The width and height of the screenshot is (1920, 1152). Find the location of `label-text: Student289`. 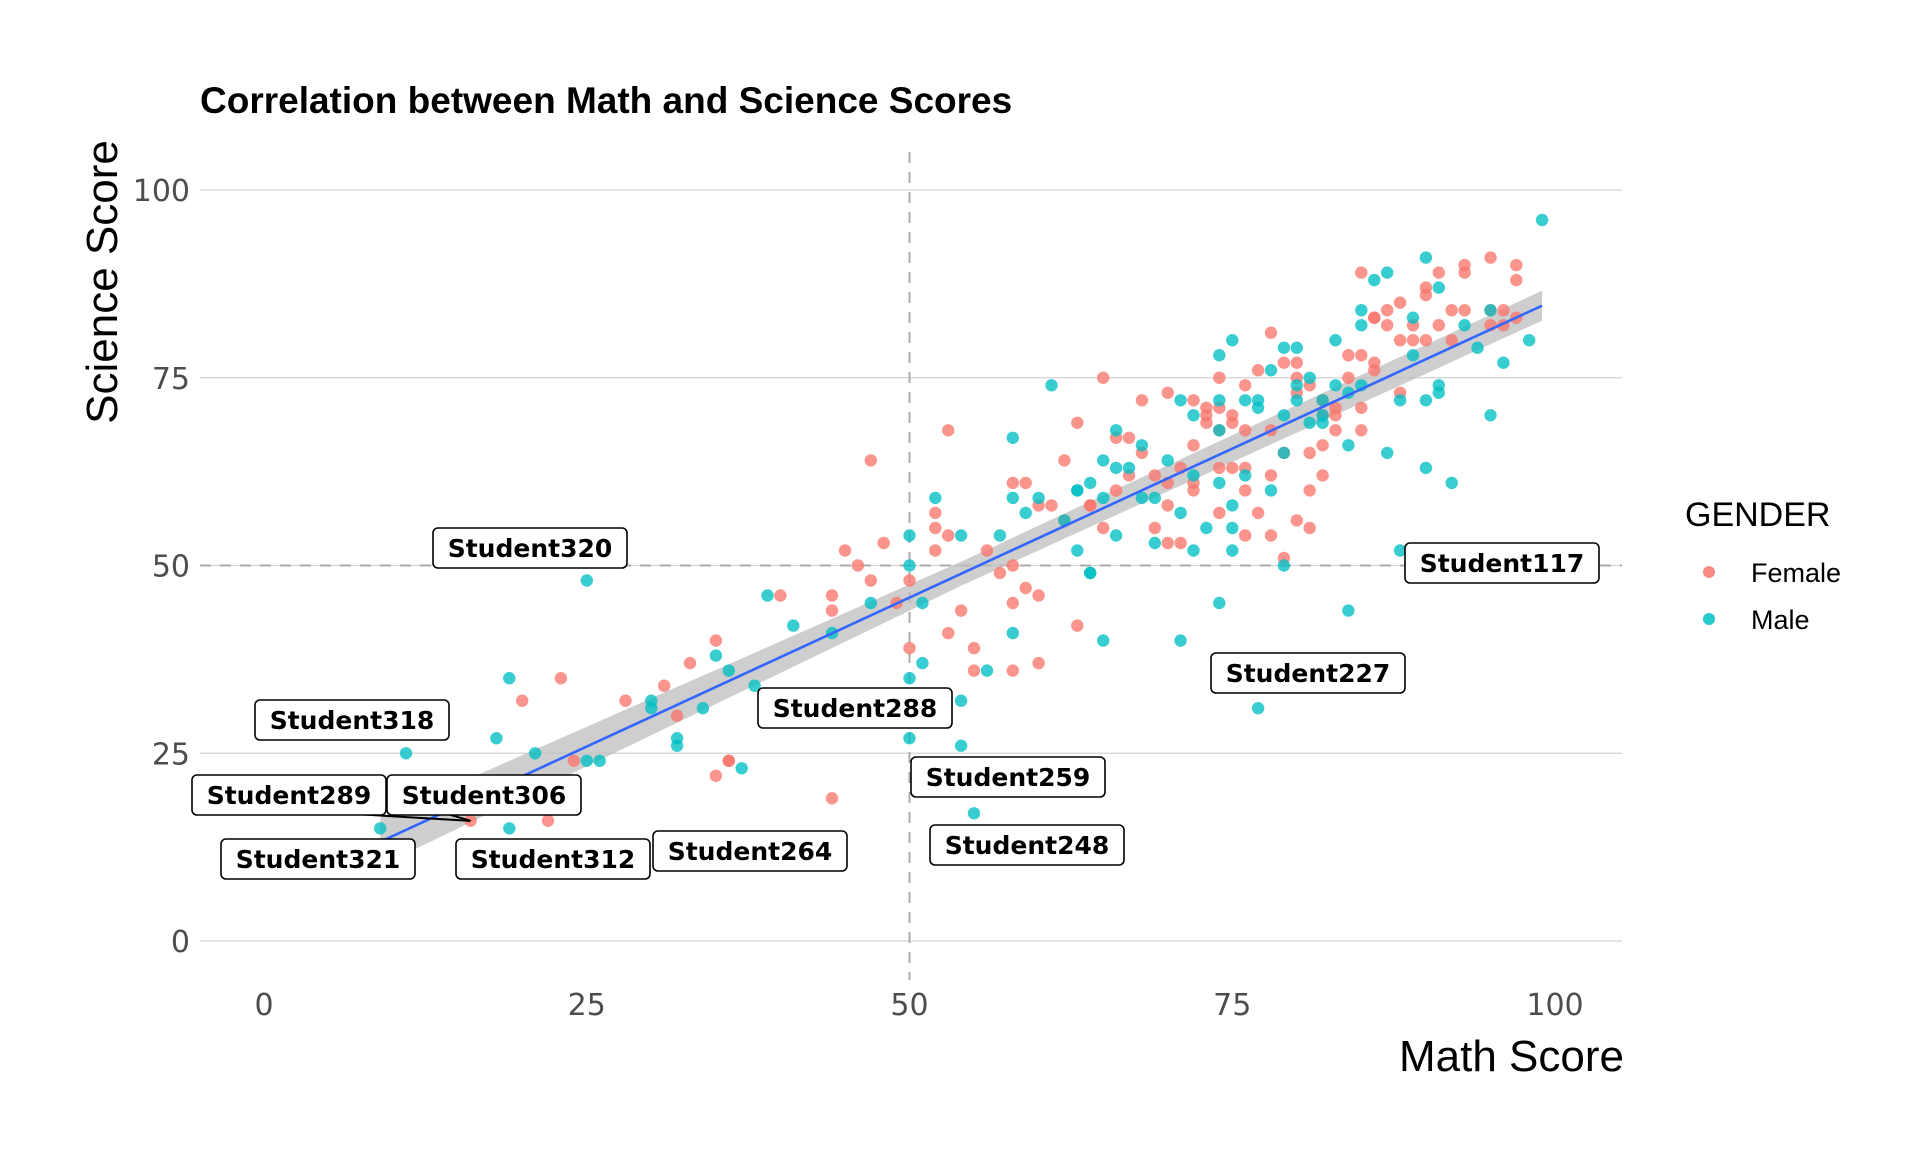

label-text: Student289 is located at coordinates (289, 795).